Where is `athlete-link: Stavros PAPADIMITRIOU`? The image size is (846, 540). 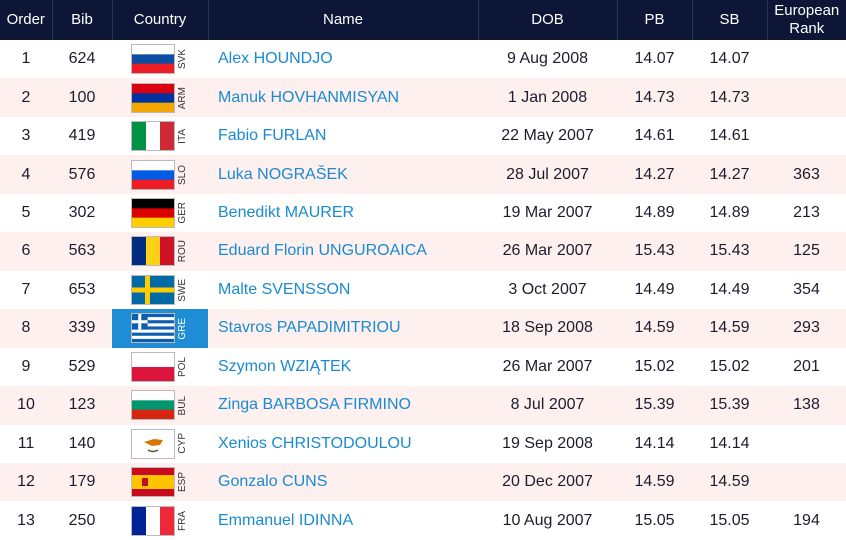
athlete-link: Stavros PAPADIMITRIOU is located at coordinates (309, 328).